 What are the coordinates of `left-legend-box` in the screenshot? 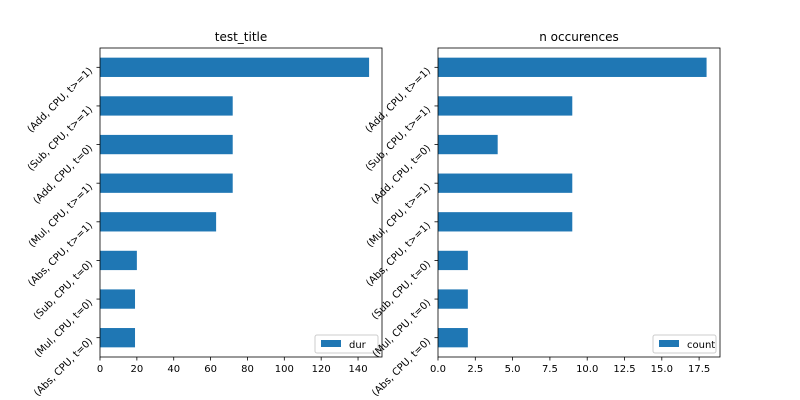 It's located at (346, 344).